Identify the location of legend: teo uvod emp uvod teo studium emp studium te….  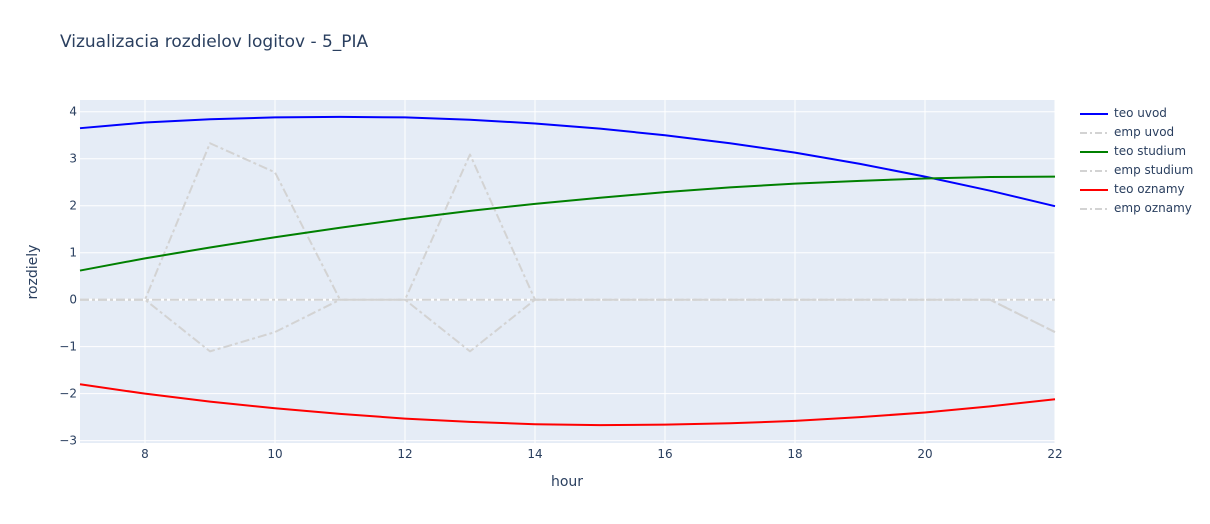
(1142, 162).